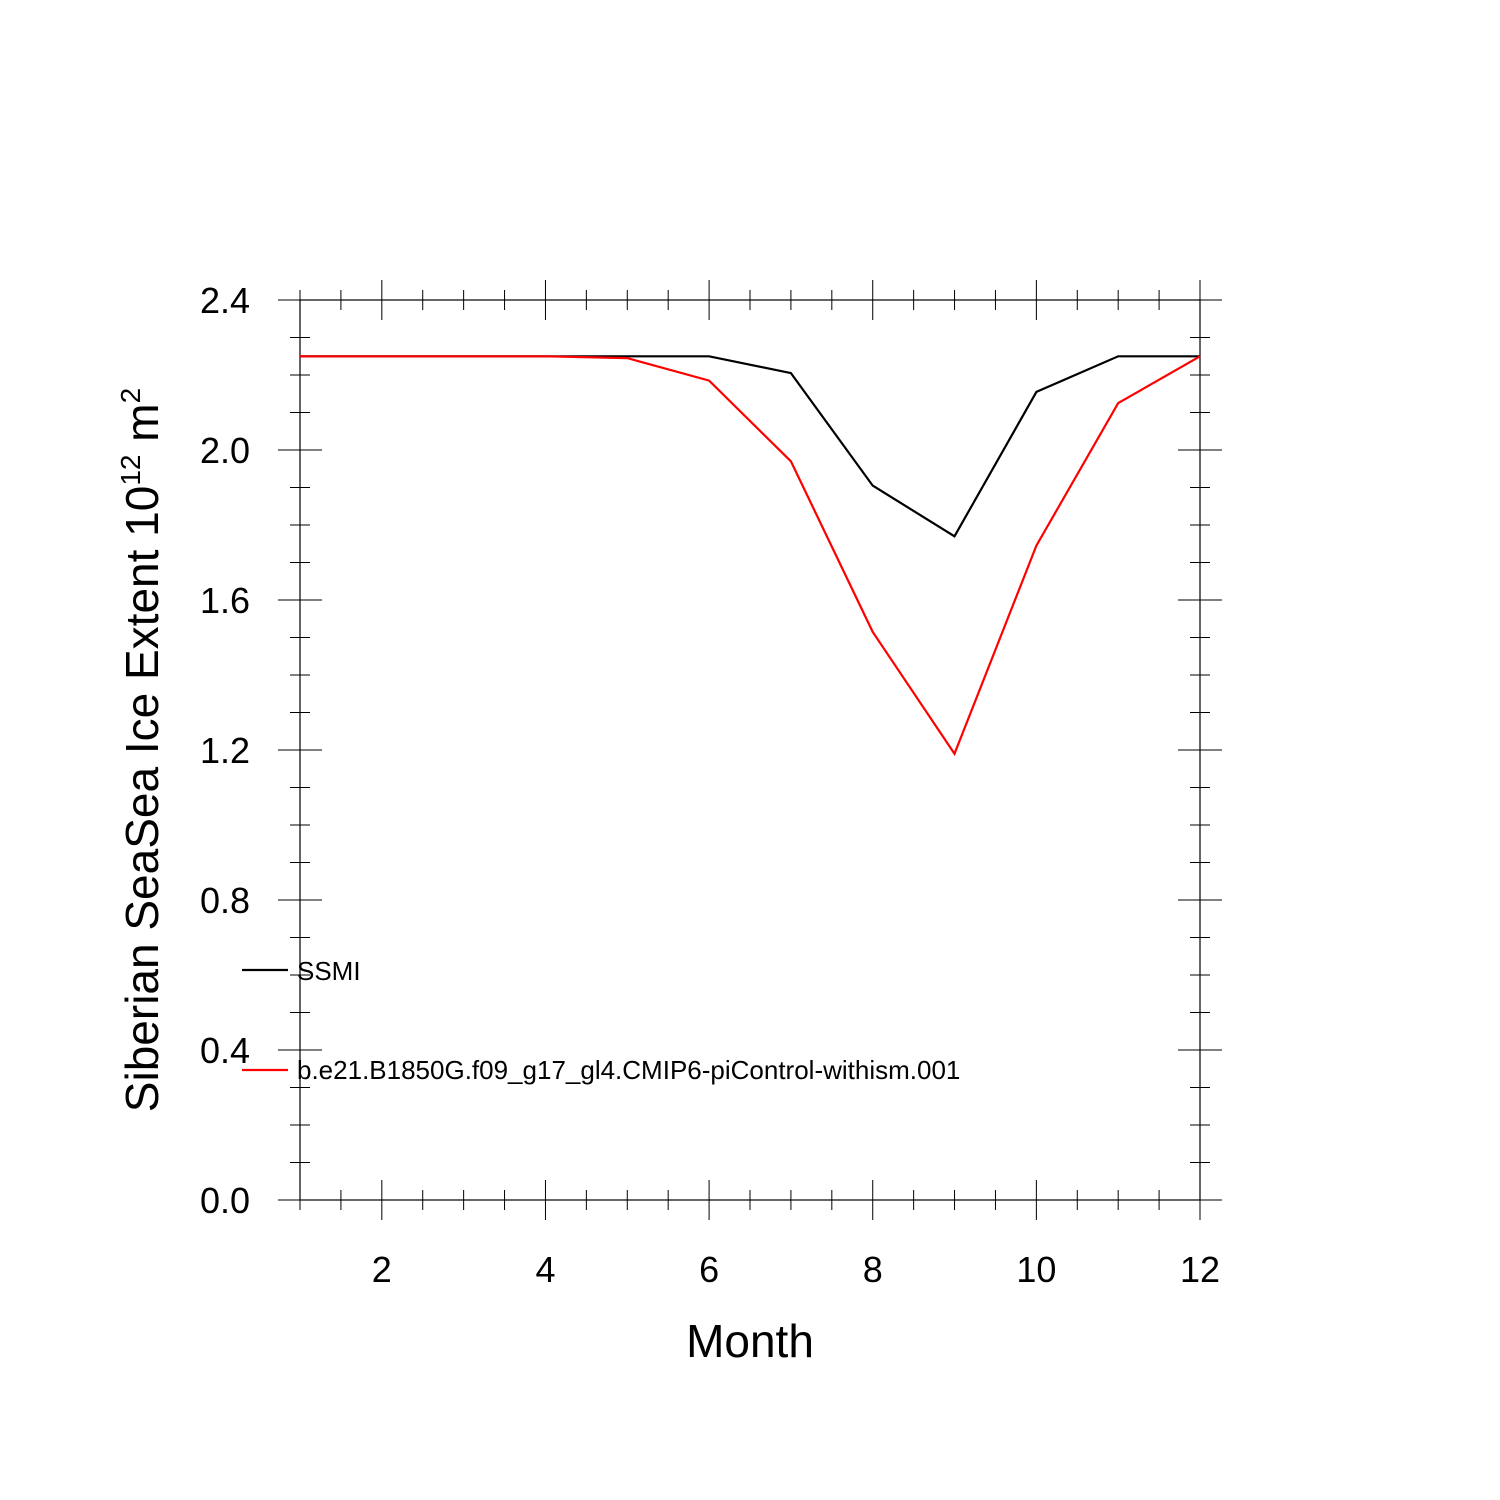  I want to click on y-tick-label: 0.0, so click(225, 1200).